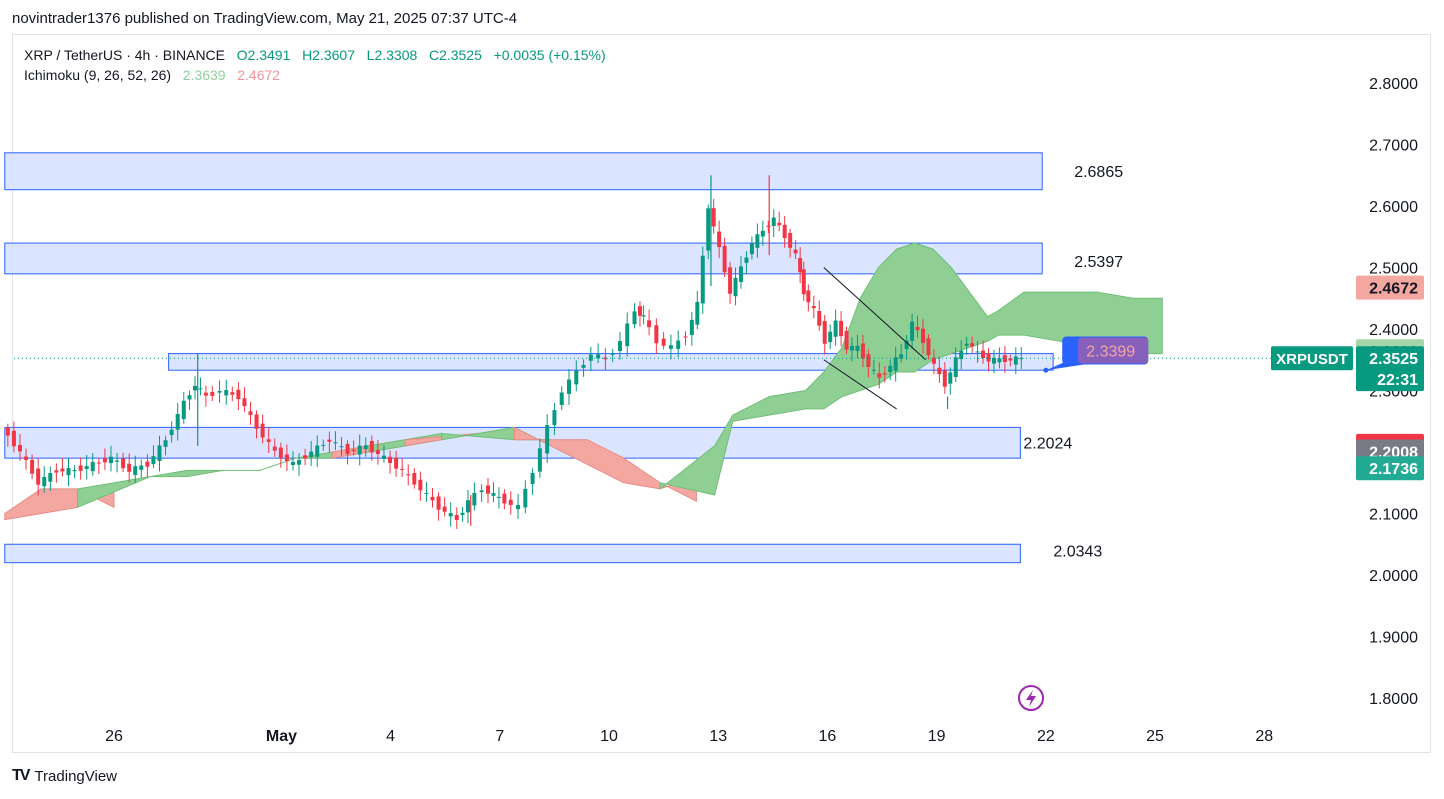 The width and height of the screenshot is (1444, 799). I want to click on price-badge-bg, so click(1390, 358).